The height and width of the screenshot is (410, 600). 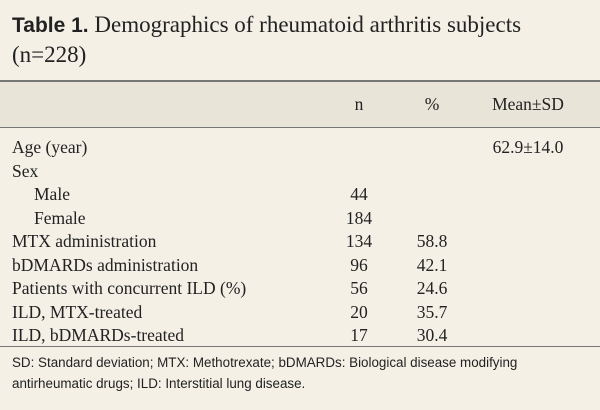 What do you see at coordinates (77, 311) in the screenshot?
I see `row-label: ILD, MTX-treated` at bounding box center [77, 311].